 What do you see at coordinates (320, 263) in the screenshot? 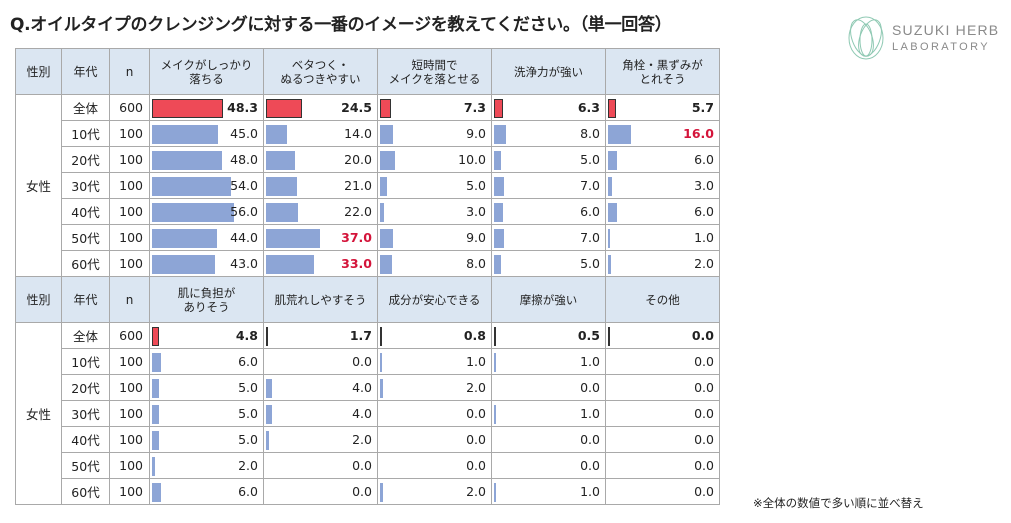
I see `value-cell: 33.0` at bounding box center [320, 263].